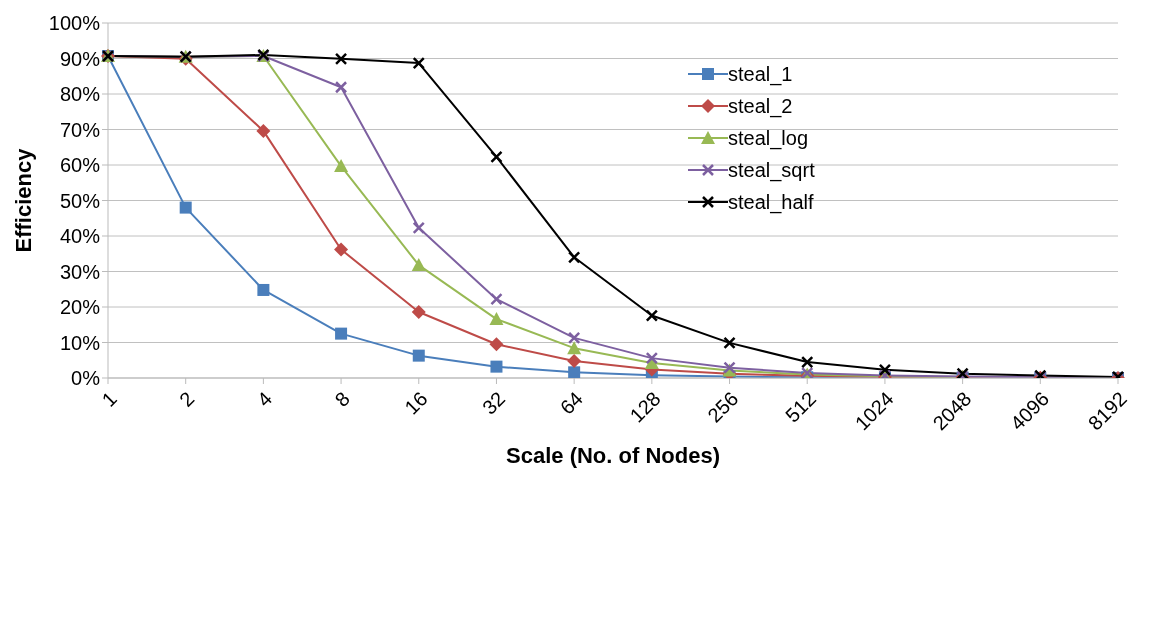 The width and height of the screenshot is (1158, 633). Describe the element at coordinates (80, 200) in the screenshot. I see `y-tick-label: 50%` at that location.